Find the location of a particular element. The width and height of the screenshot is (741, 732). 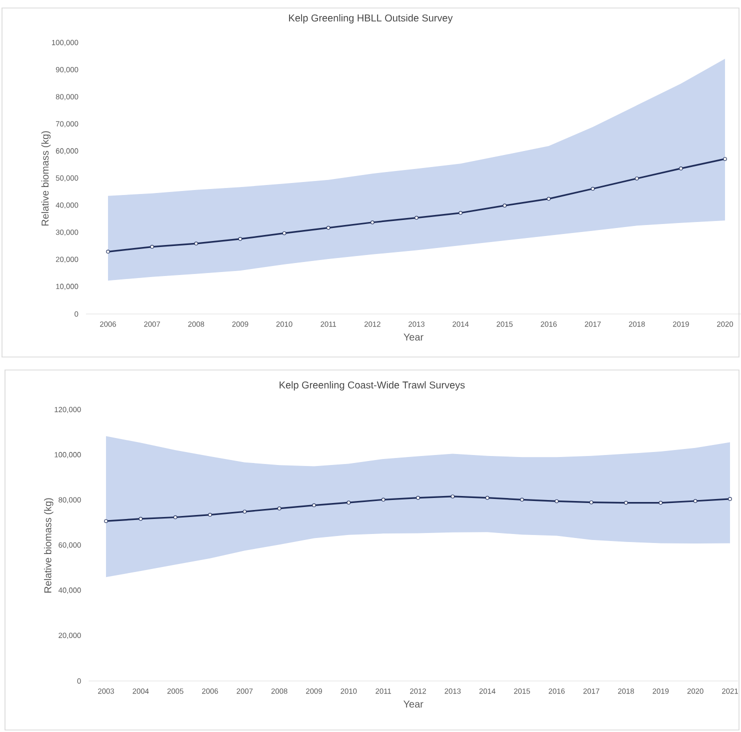

chart-title: Kelp Greenling HBLL Outside Survey is located at coordinates (371, 19).